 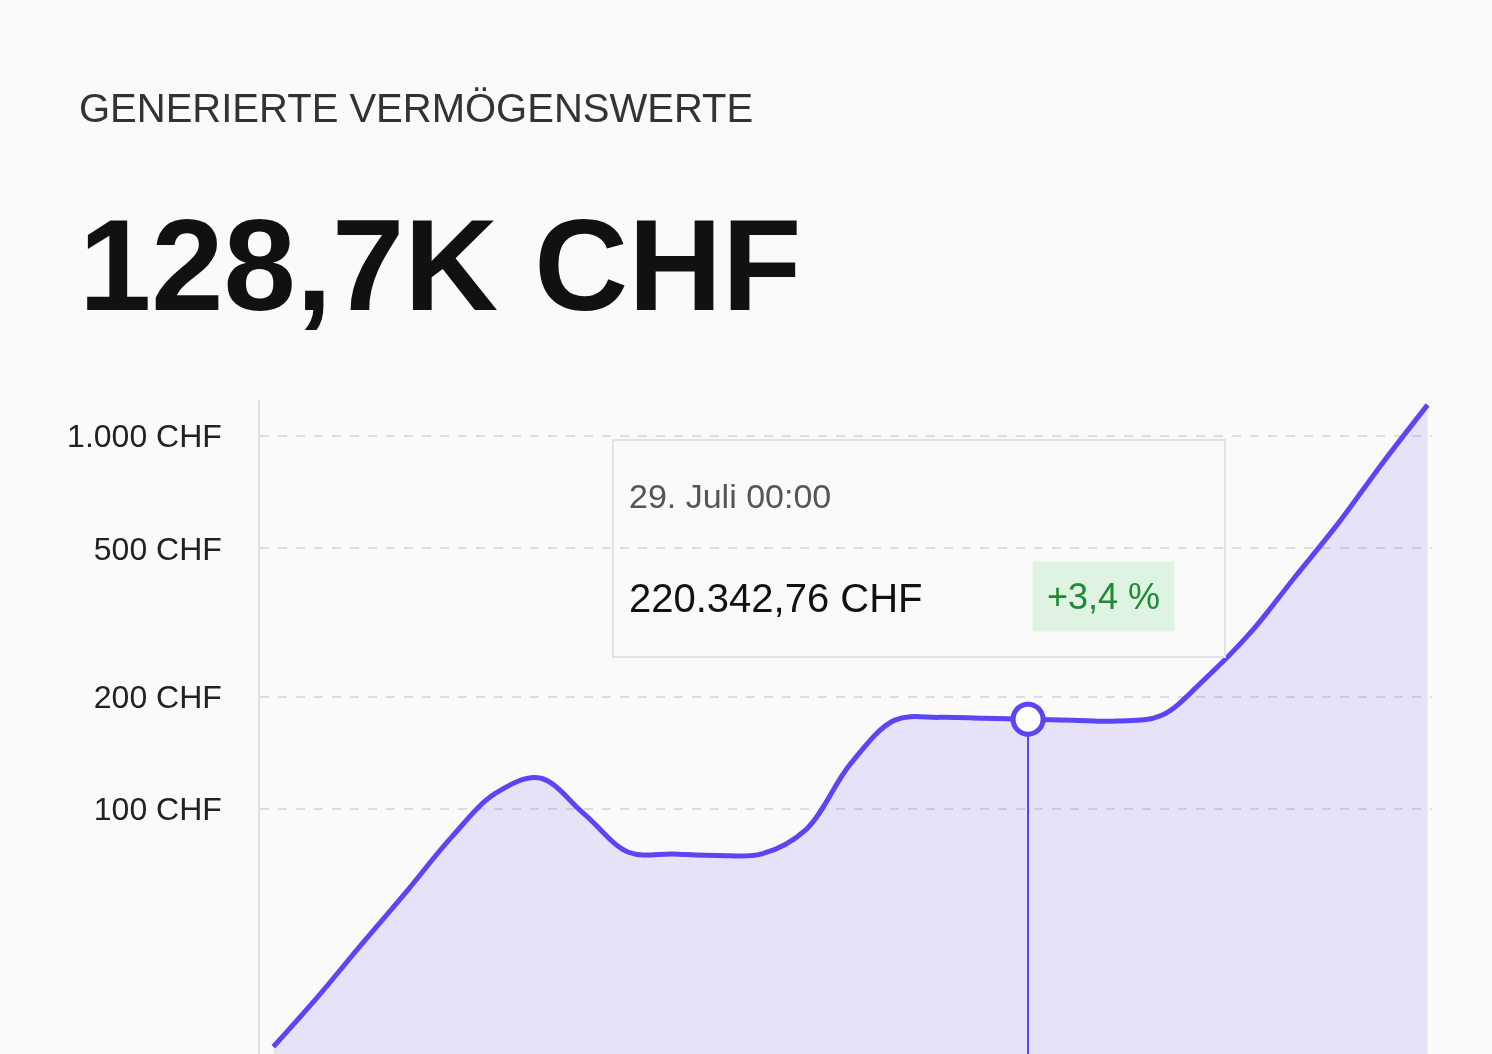 What do you see at coordinates (144, 436) in the screenshot?
I see `y-tick-label: 1.000 CHF` at bounding box center [144, 436].